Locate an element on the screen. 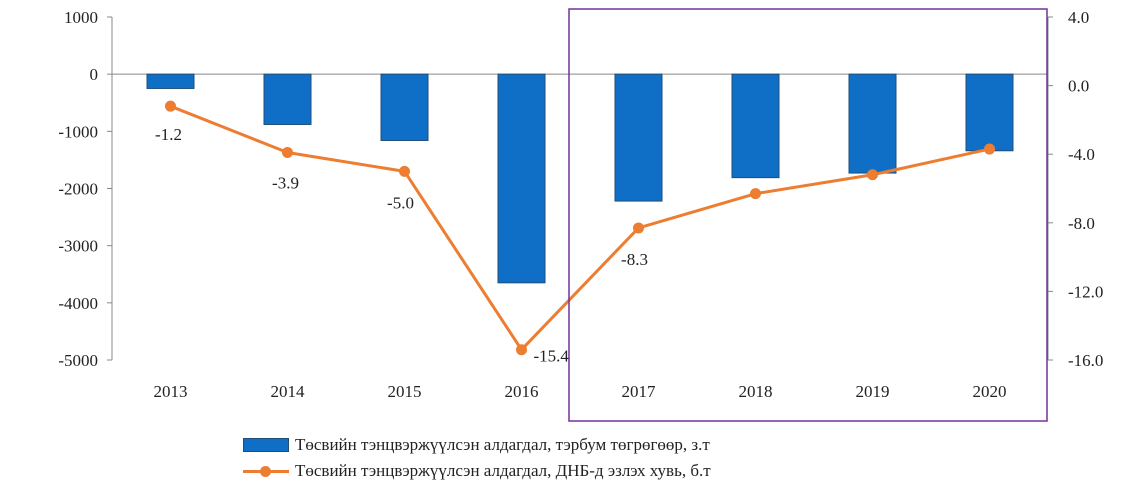 The height and width of the screenshot is (487, 1125). right-axis-tick-label: 4.0 is located at coordinates (1078, 17).